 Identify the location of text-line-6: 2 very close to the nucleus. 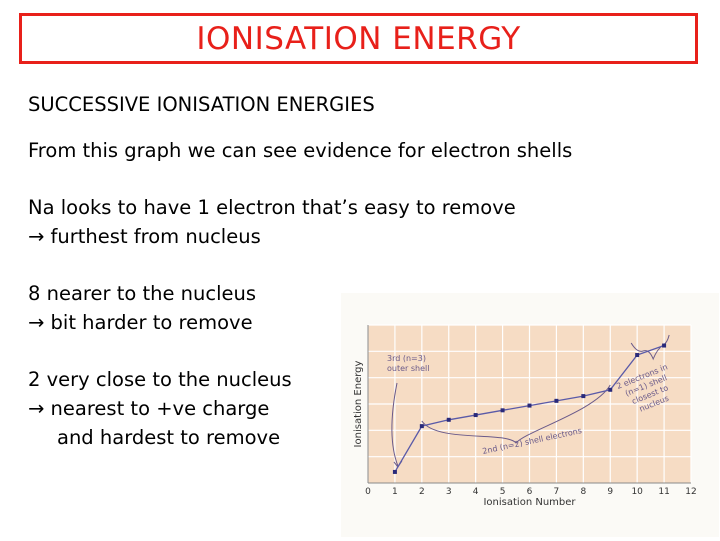
(160, 379).